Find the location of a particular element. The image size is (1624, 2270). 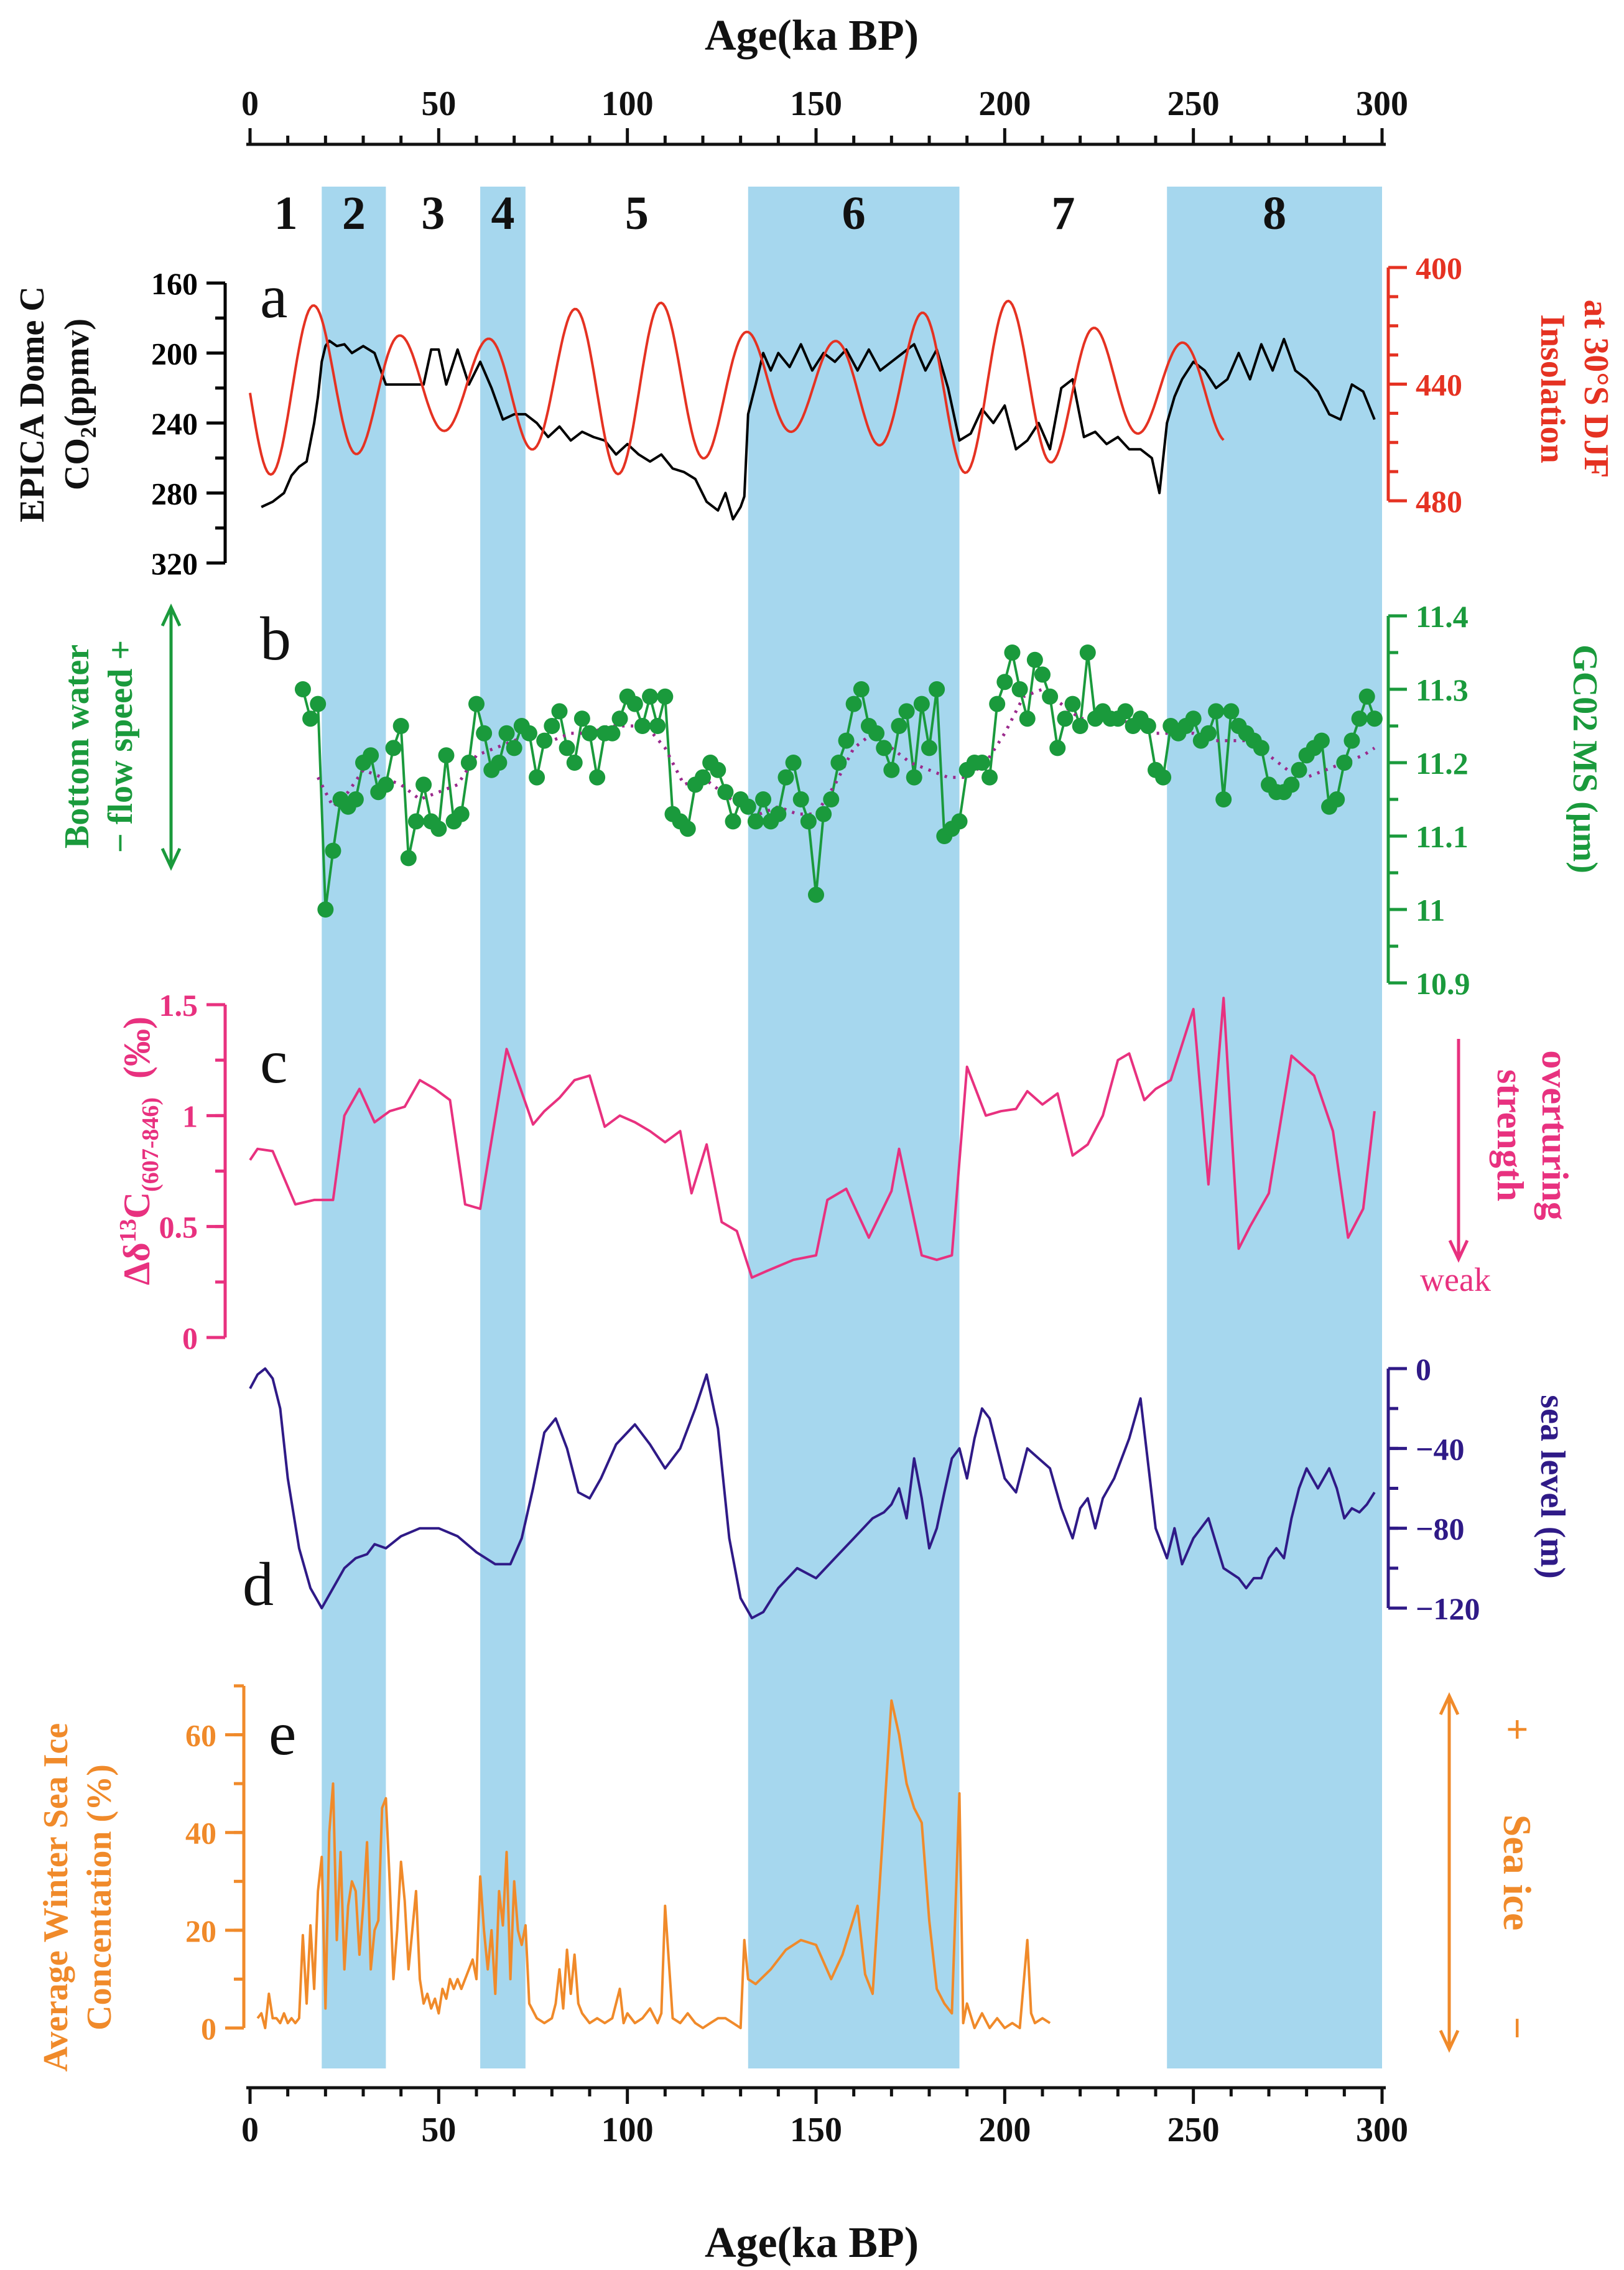

panel-a-left-axis-tick-label: 280 is located at coordinates (174, 494).